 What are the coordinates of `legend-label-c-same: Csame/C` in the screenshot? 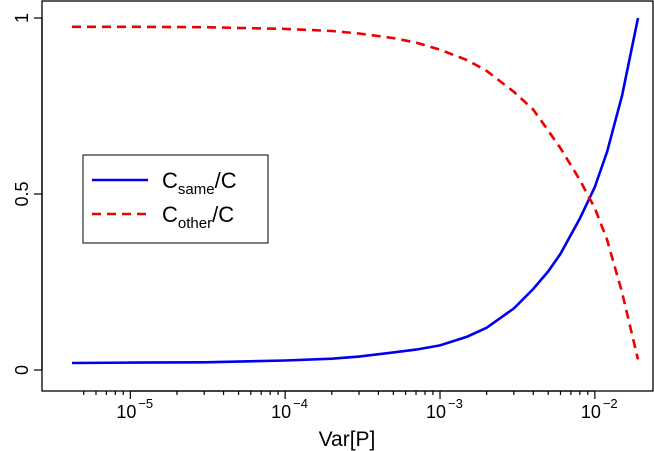 It's located at (199, 183).